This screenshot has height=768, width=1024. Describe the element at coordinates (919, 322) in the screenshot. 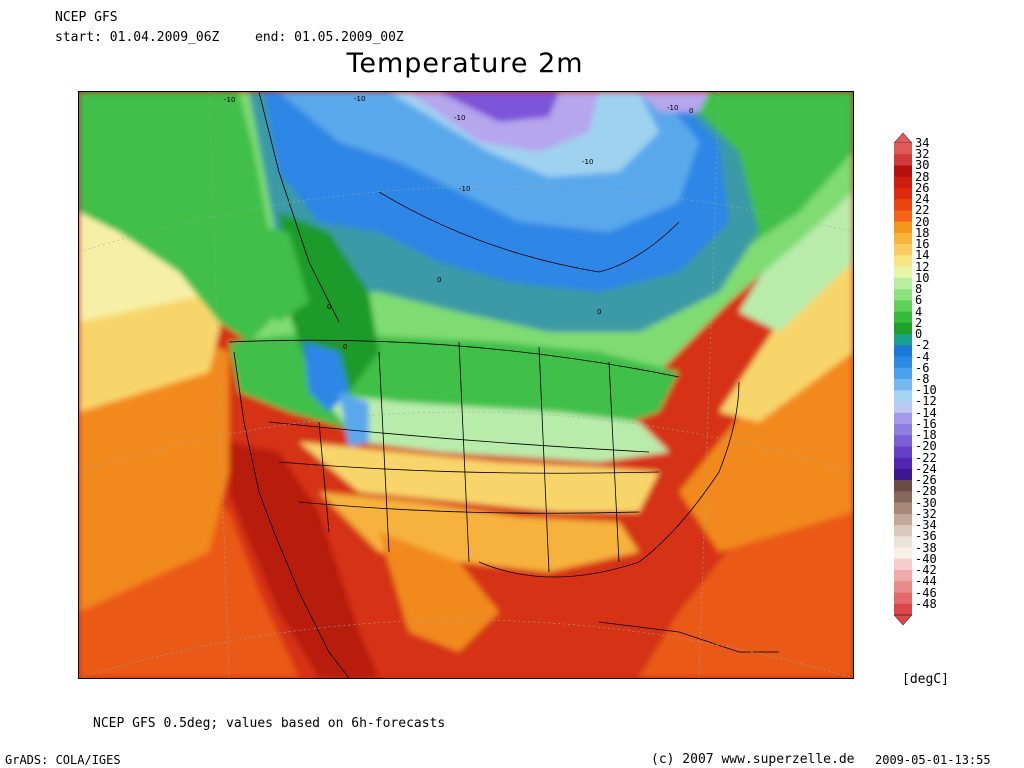

I see `legend-label: 2` at that location.